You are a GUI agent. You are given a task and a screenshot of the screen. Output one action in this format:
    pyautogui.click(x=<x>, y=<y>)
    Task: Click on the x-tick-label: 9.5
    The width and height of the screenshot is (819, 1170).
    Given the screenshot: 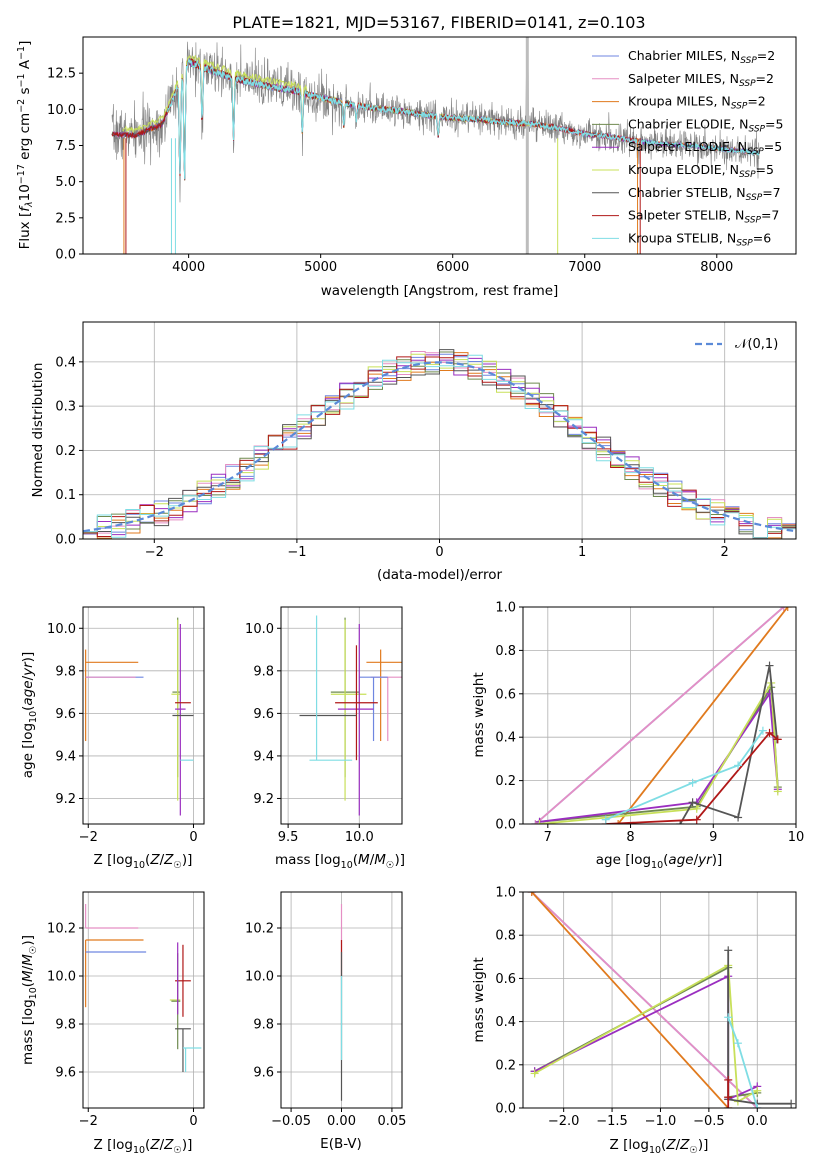 What is the action you would take?
    pyautogui.click(x=288, y=837)
    